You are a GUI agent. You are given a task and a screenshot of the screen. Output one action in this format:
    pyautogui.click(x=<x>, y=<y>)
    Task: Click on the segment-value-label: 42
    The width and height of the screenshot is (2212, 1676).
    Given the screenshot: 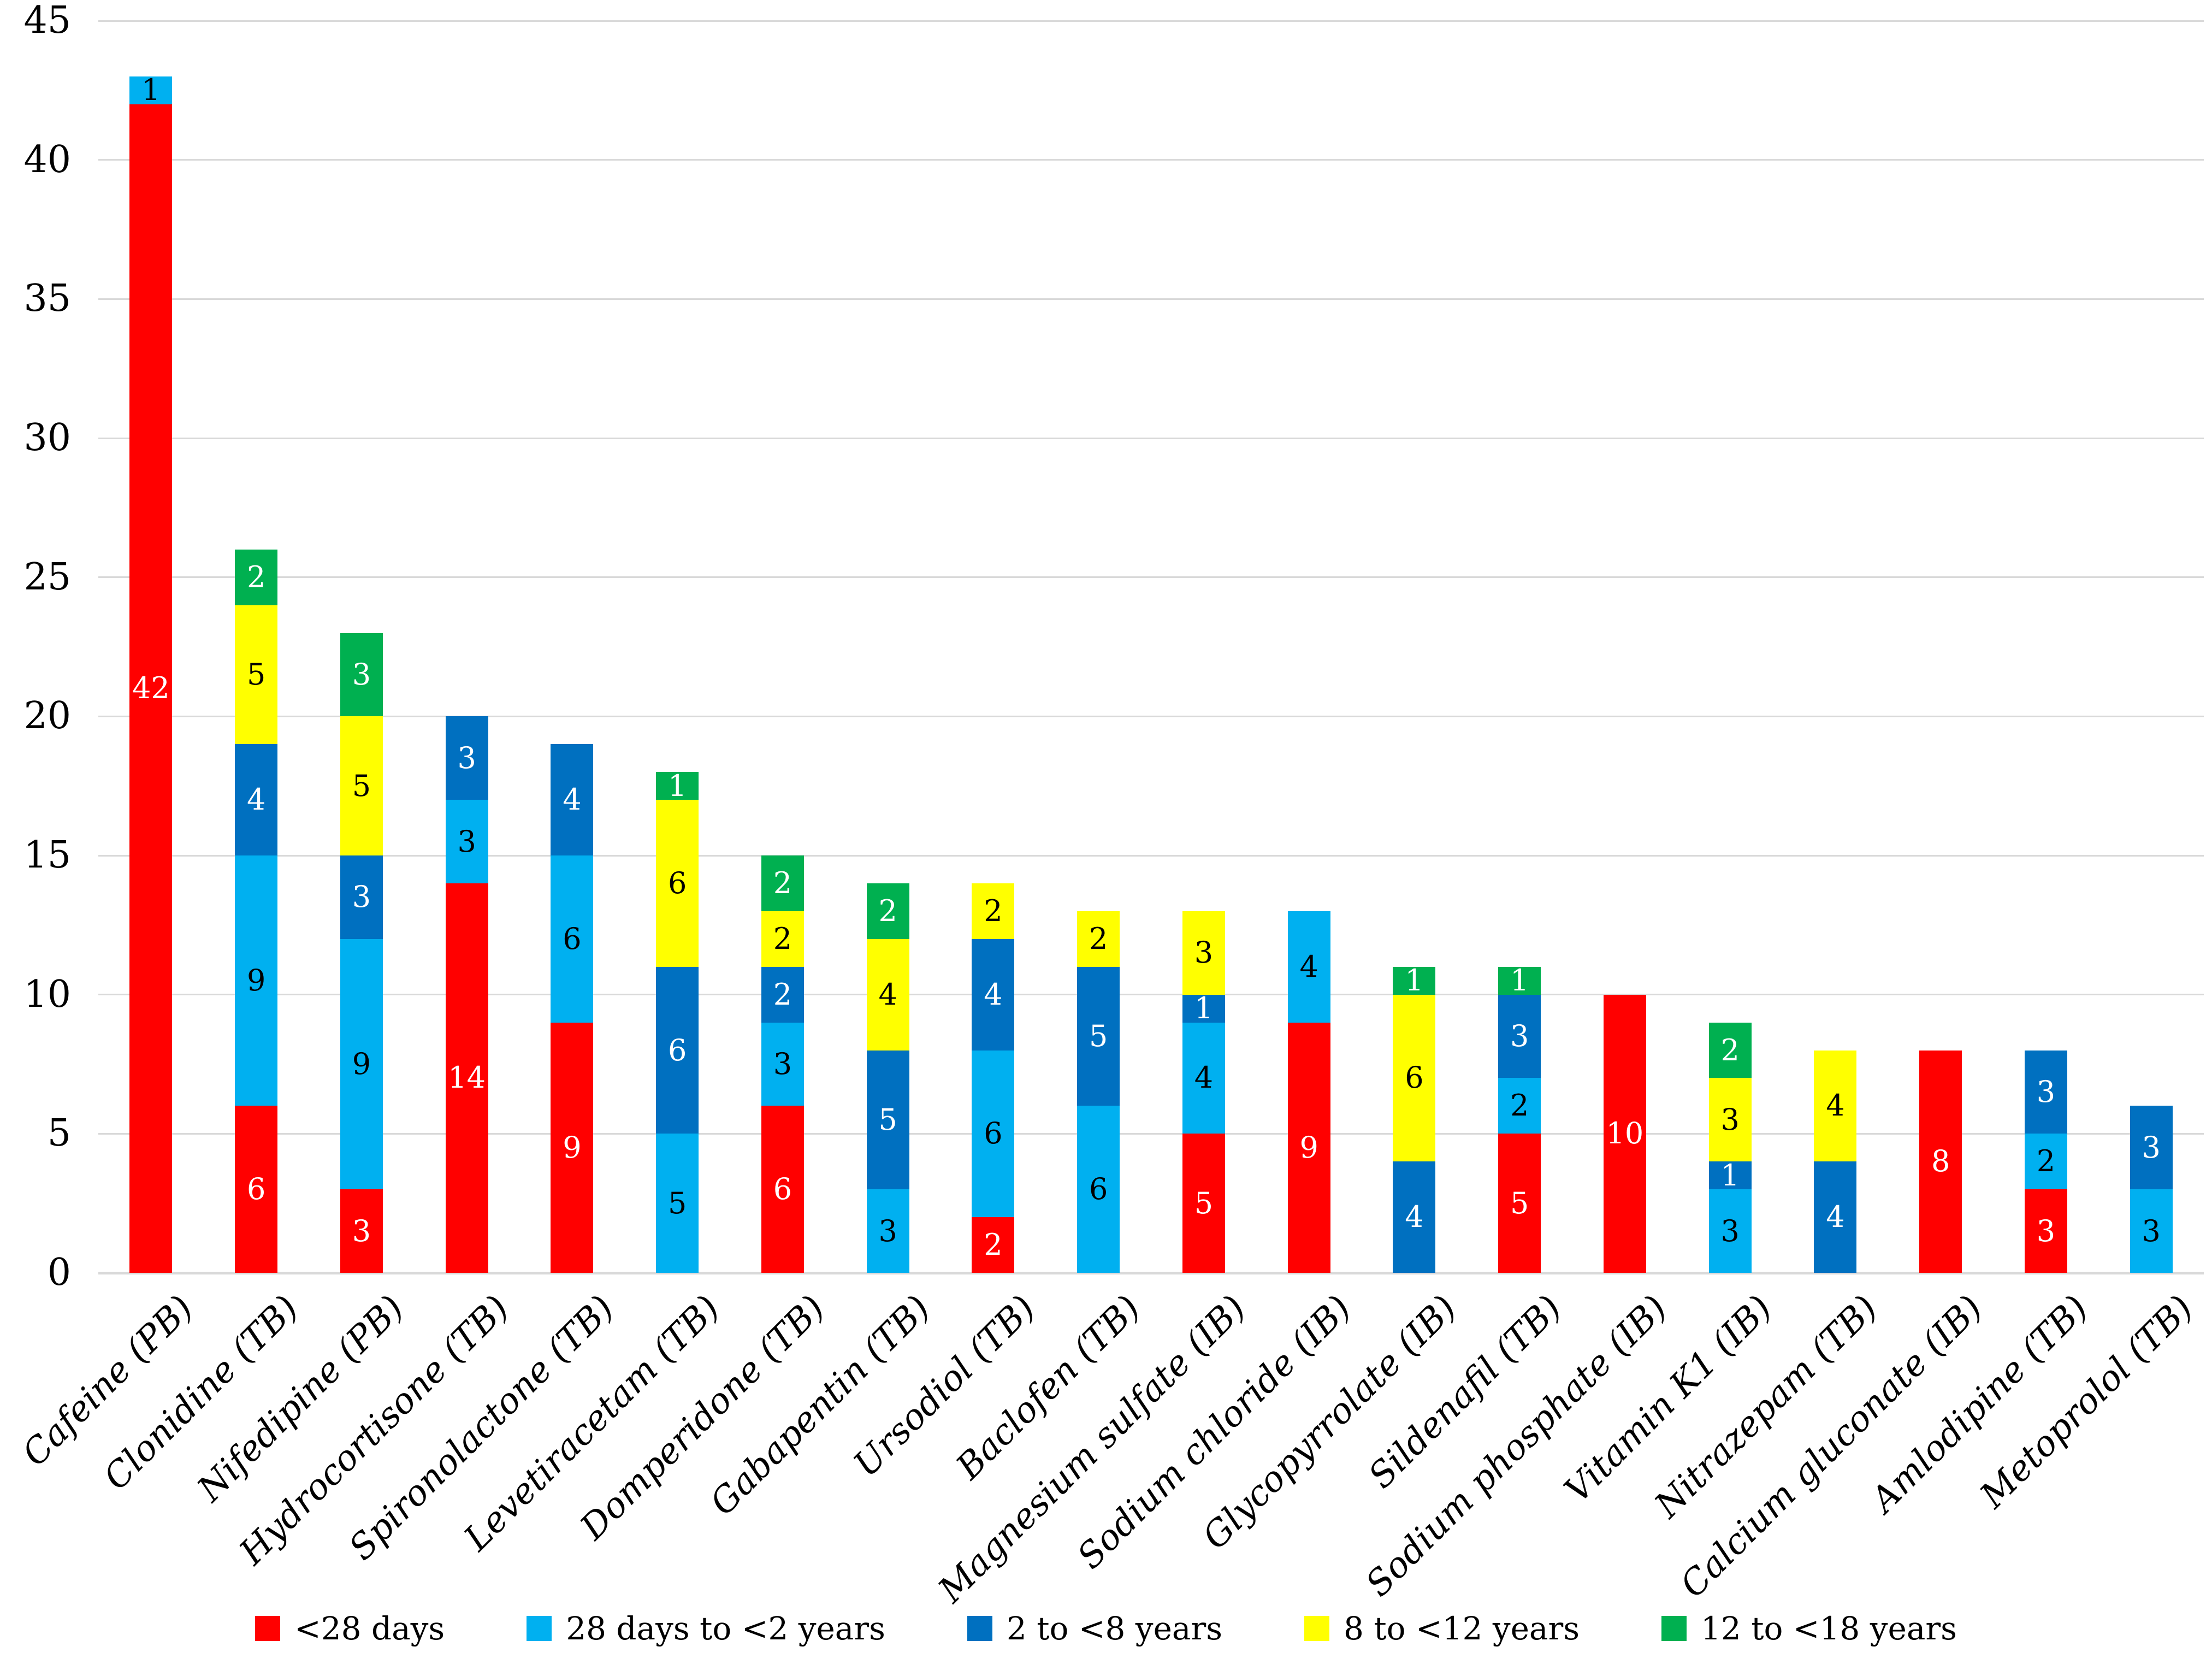 What is the action you would take?
    pyautogui.click(x=151, y=688)
    